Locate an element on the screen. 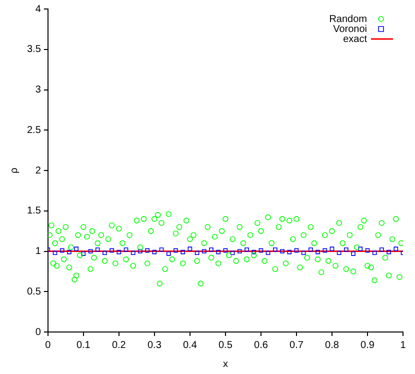 The width and height of the screenshot is (415, 374). y-tick-label: 0.5 is located at coordinates (34, 292).